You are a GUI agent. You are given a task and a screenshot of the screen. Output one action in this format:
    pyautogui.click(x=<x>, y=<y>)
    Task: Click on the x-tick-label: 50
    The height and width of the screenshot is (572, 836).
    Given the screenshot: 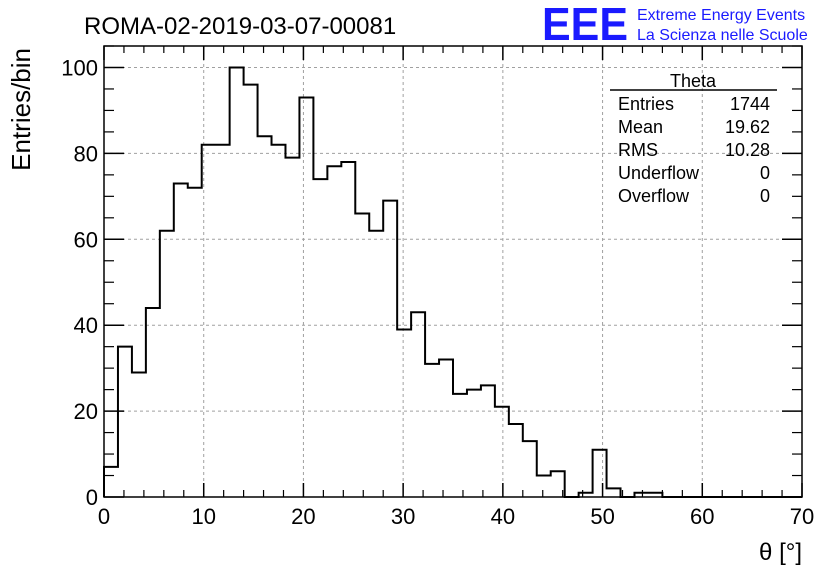 What is the action you would take?
    pyautogui.click(x=602, y=516)
    